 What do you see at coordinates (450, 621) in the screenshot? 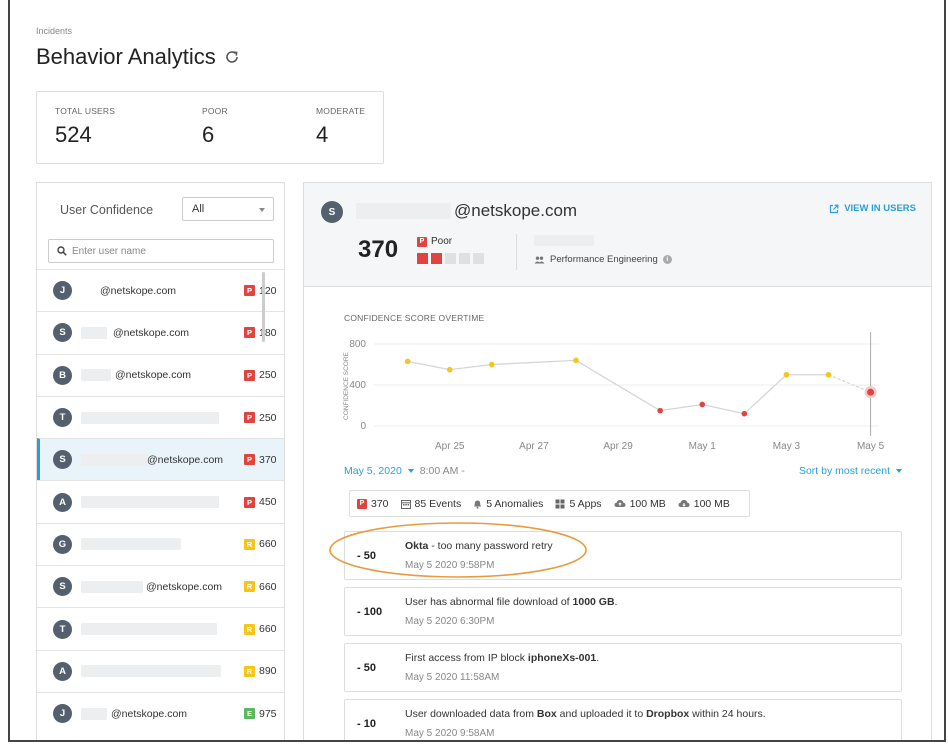
I see `event-timestamp: May 5 2020 6:30PM` at bounding box center [450, 621].